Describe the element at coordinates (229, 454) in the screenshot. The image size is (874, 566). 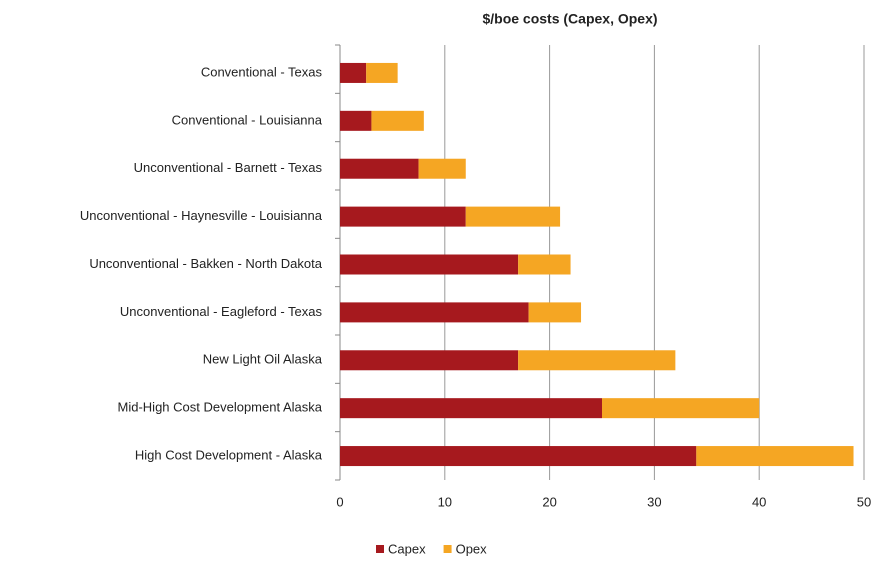
I see `y-tick-label: High Cost Development - Alaska` at that location.